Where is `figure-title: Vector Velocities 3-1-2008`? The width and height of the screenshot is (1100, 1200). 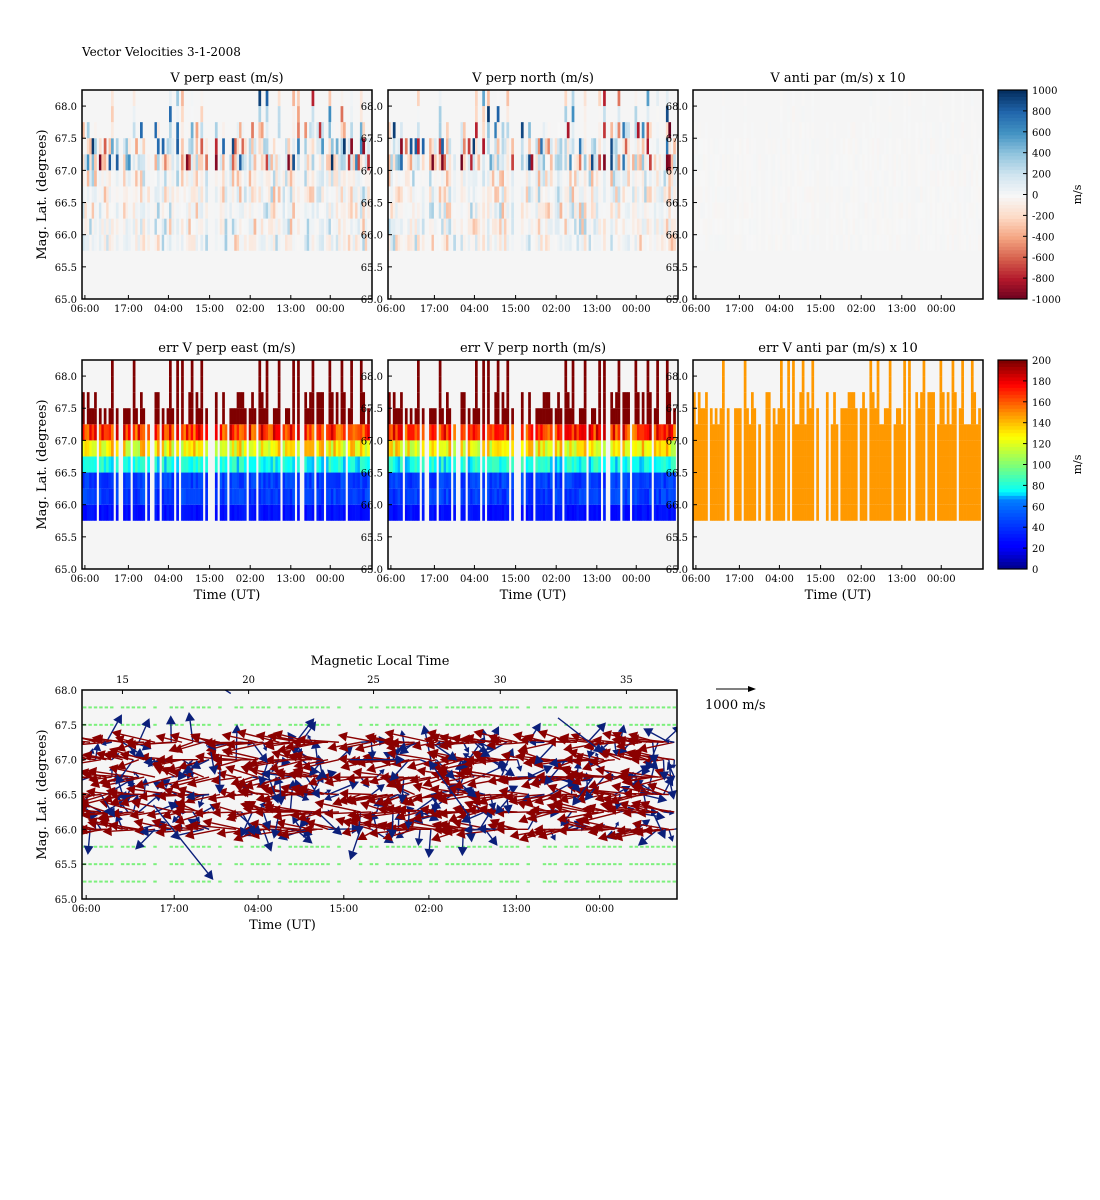
figure-title: Vector Velocities 3-1-2008 is located at coordinates (161, 52).